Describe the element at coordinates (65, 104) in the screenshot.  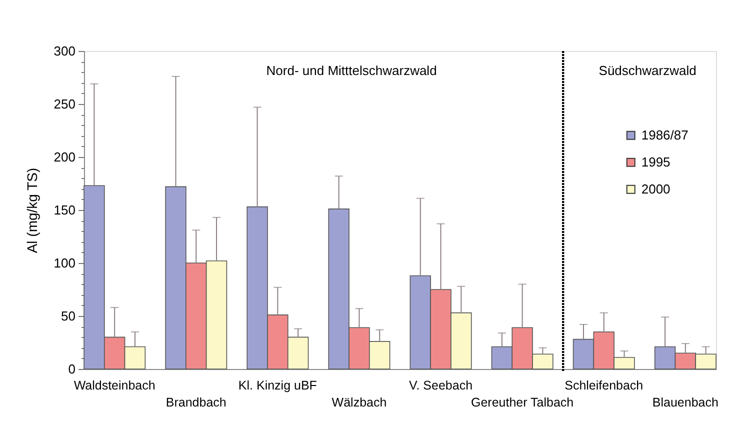
I see `y-tick-label: 250` at that location.